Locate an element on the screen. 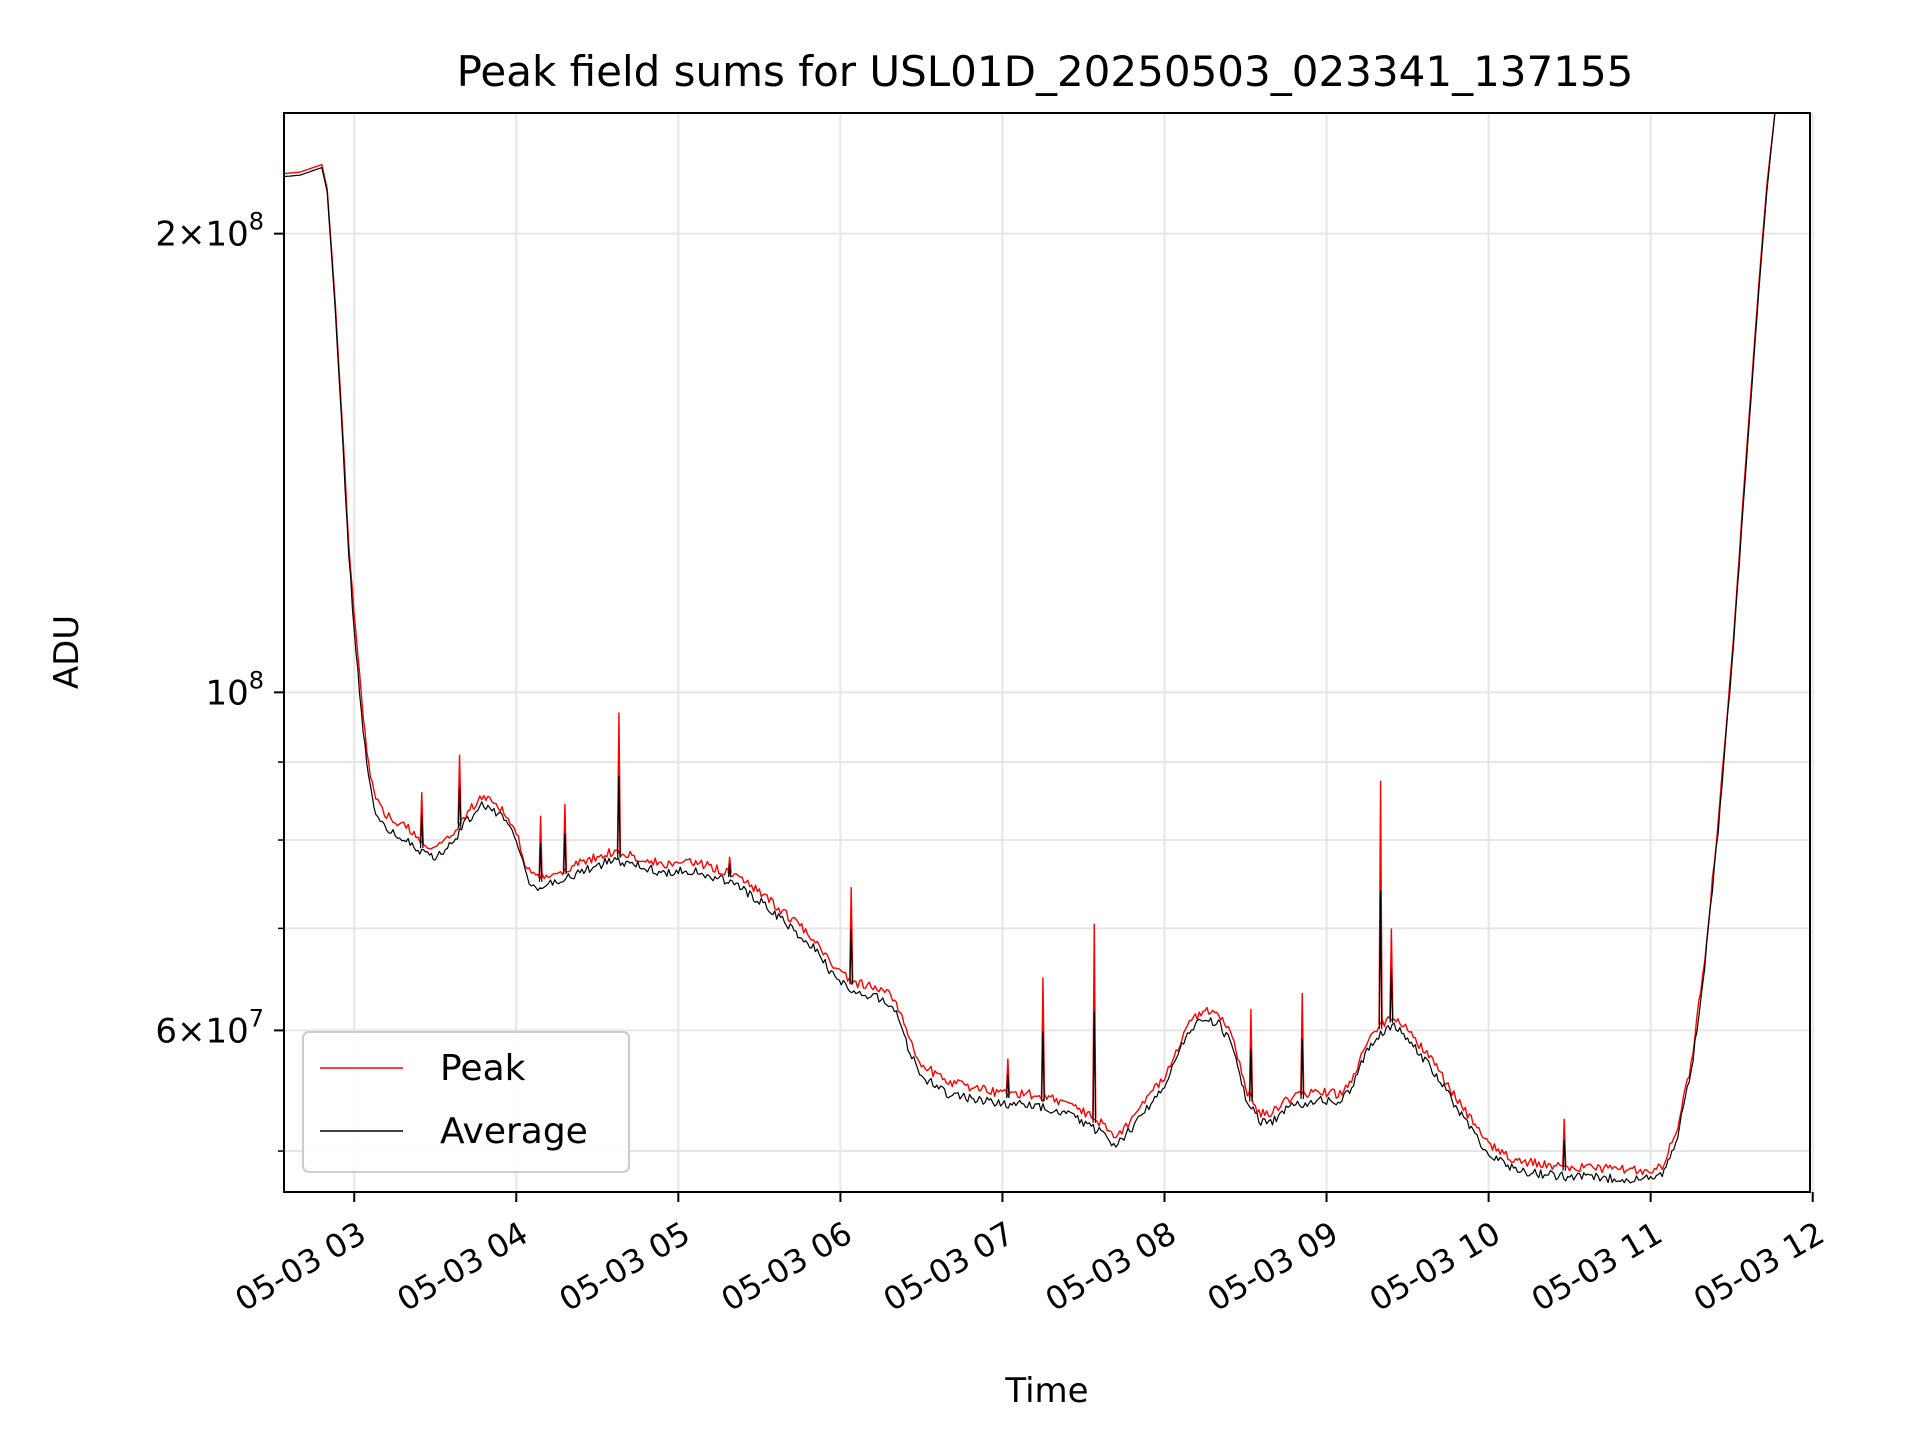 Image resolution: width=1920 pixels, height=1440 pixels. legend-label-average: Average is located at coordinates (514, 1131).